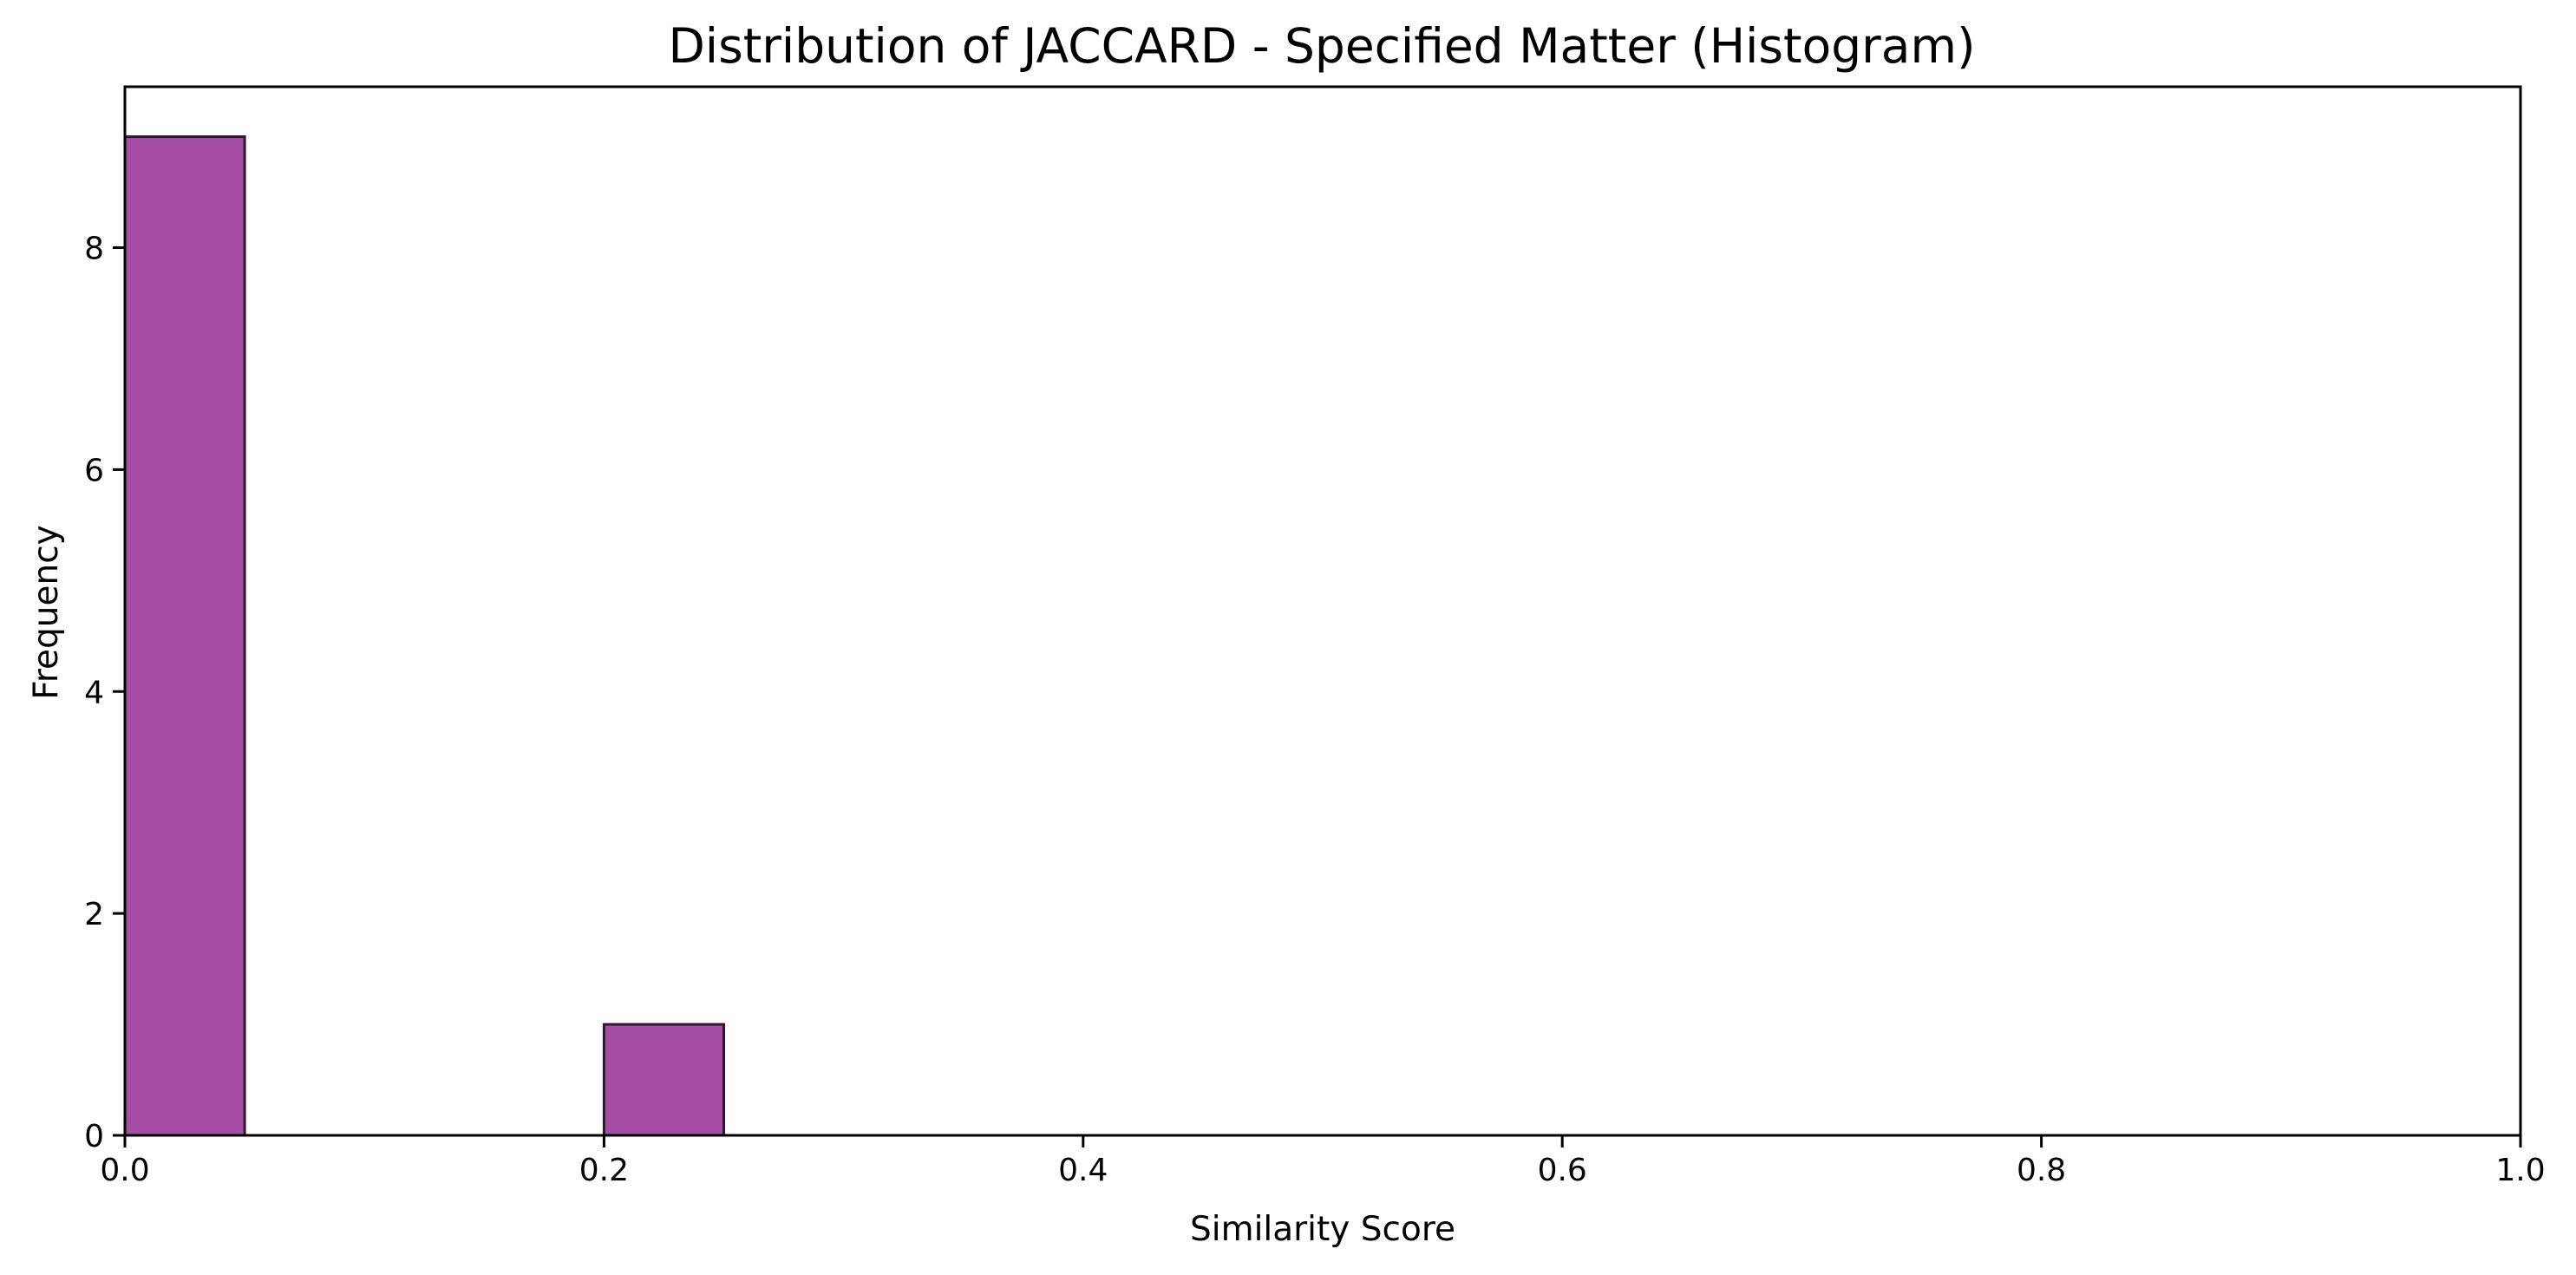 The height and width of the screenshot is (1275, 2576). What do you see at coordinates (1322, 1229) in the screenshot?
I see `x-axis-label: Similarity Score` at bounding box center [1322, 1229].